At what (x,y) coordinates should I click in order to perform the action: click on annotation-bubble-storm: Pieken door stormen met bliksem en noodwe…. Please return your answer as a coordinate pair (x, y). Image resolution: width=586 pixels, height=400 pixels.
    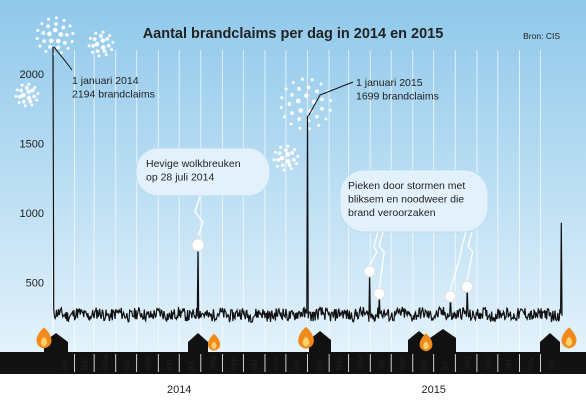
    Looking at the image, I should click on (414, 201).